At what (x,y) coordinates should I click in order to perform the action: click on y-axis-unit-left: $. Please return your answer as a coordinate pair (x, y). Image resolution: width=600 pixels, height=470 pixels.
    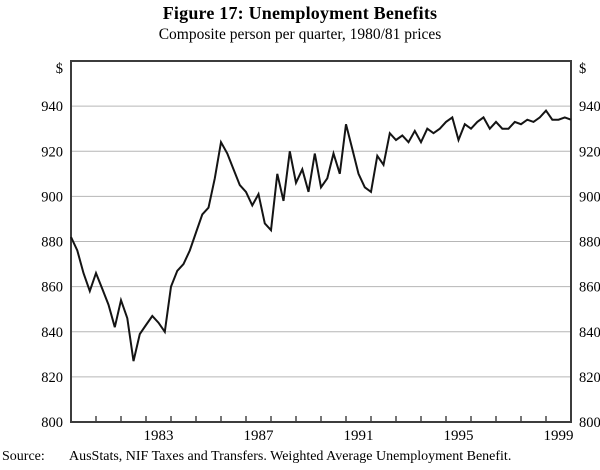
    Looking at the image, I should click on (59, 69).